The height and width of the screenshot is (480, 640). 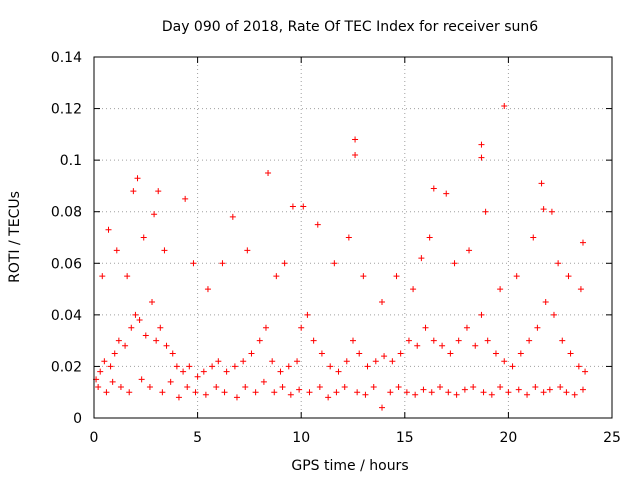 What do you see at coordinates (77, 419) in the screenshot?
I see `y-tick-label: 0` at bounding box center [77, 419].